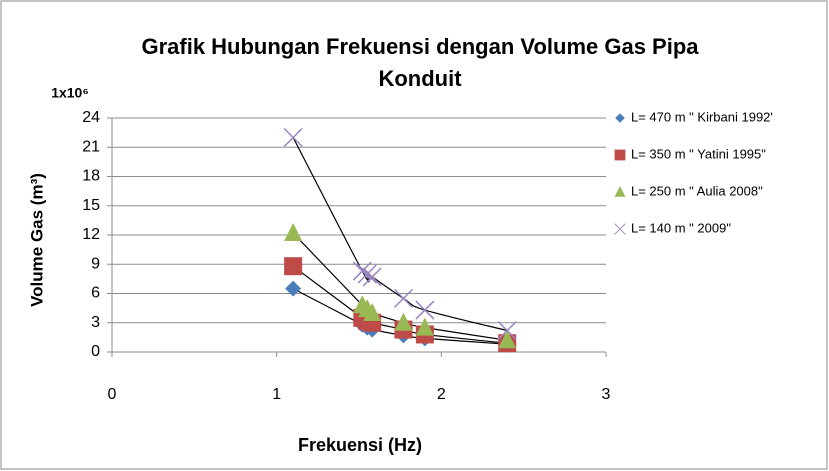 This screenshot has height=471, width=829. I want to click on y-tick-label: 3, so click(95, 322).